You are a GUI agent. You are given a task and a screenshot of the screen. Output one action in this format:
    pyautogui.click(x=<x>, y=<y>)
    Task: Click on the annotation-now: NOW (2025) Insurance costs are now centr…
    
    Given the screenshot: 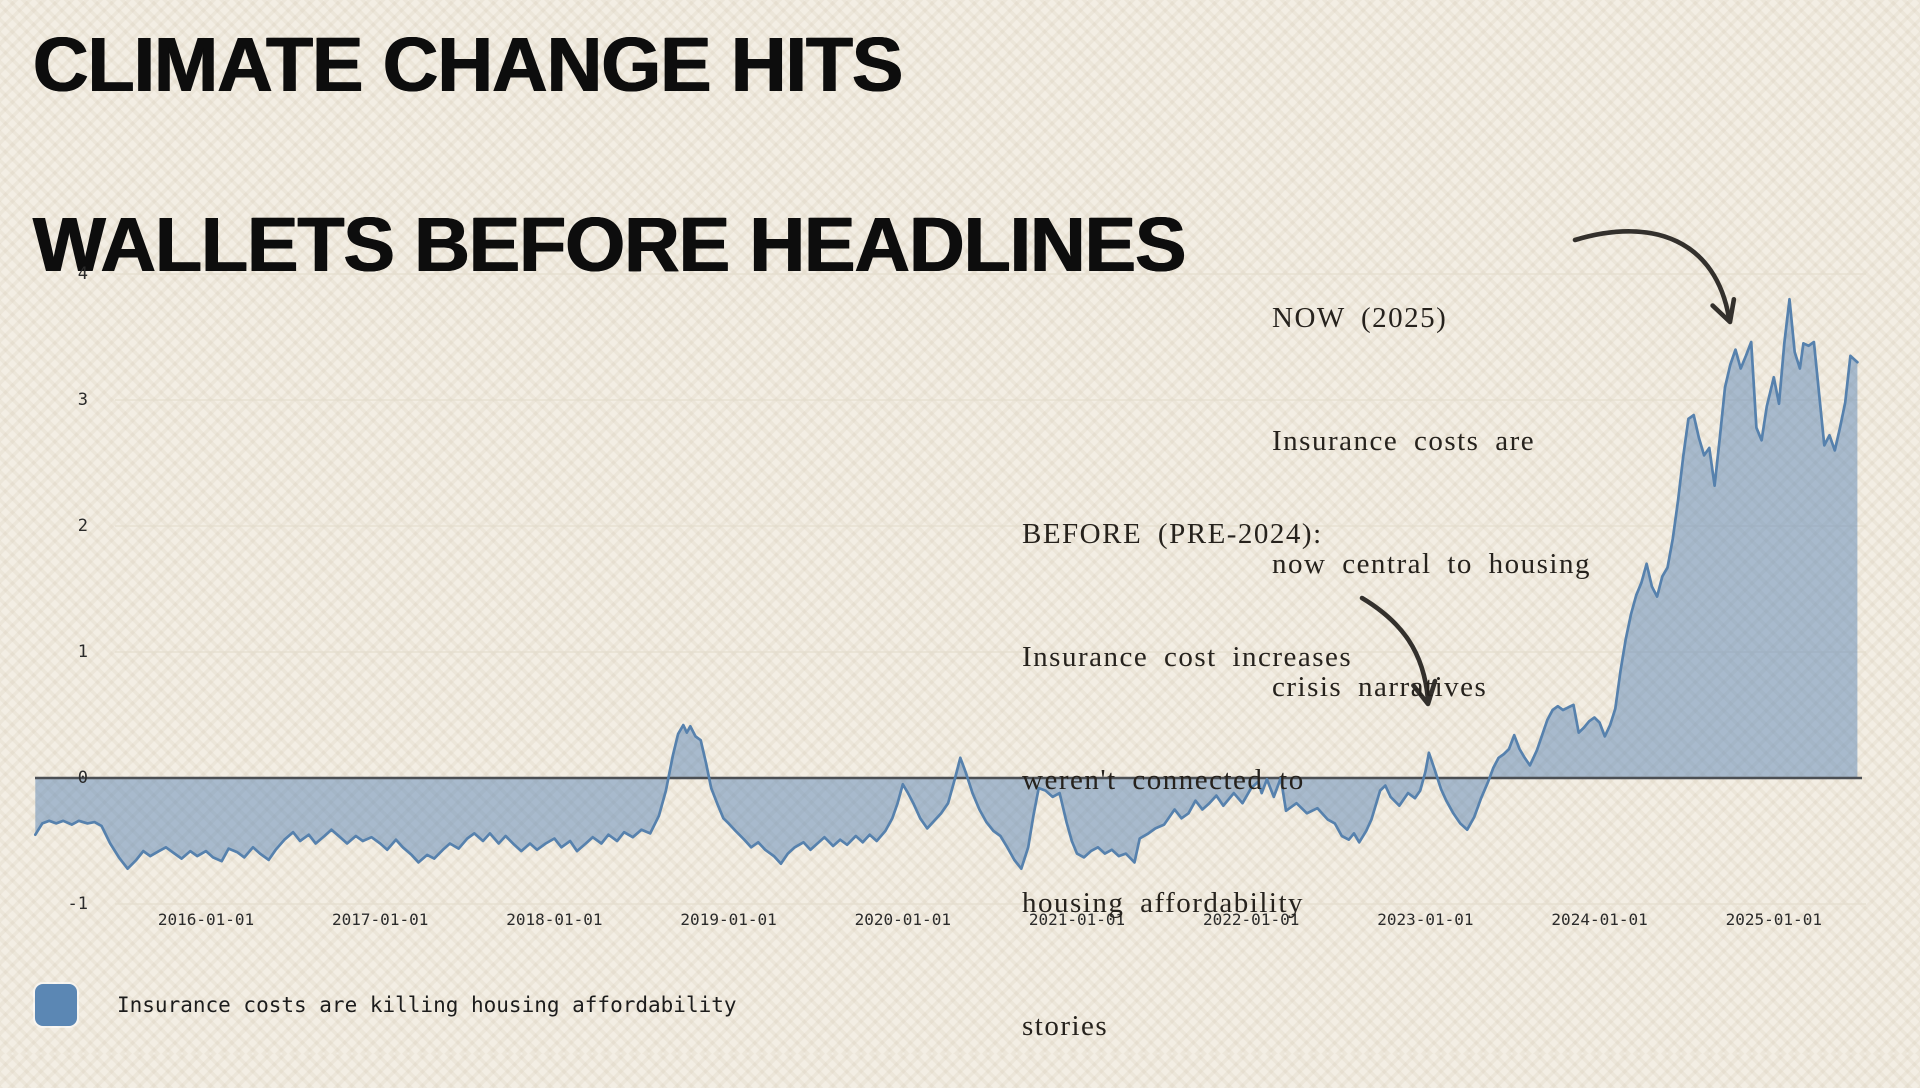 What is the action you would take?
    pyautogui.click(x=1431, y=482)
    